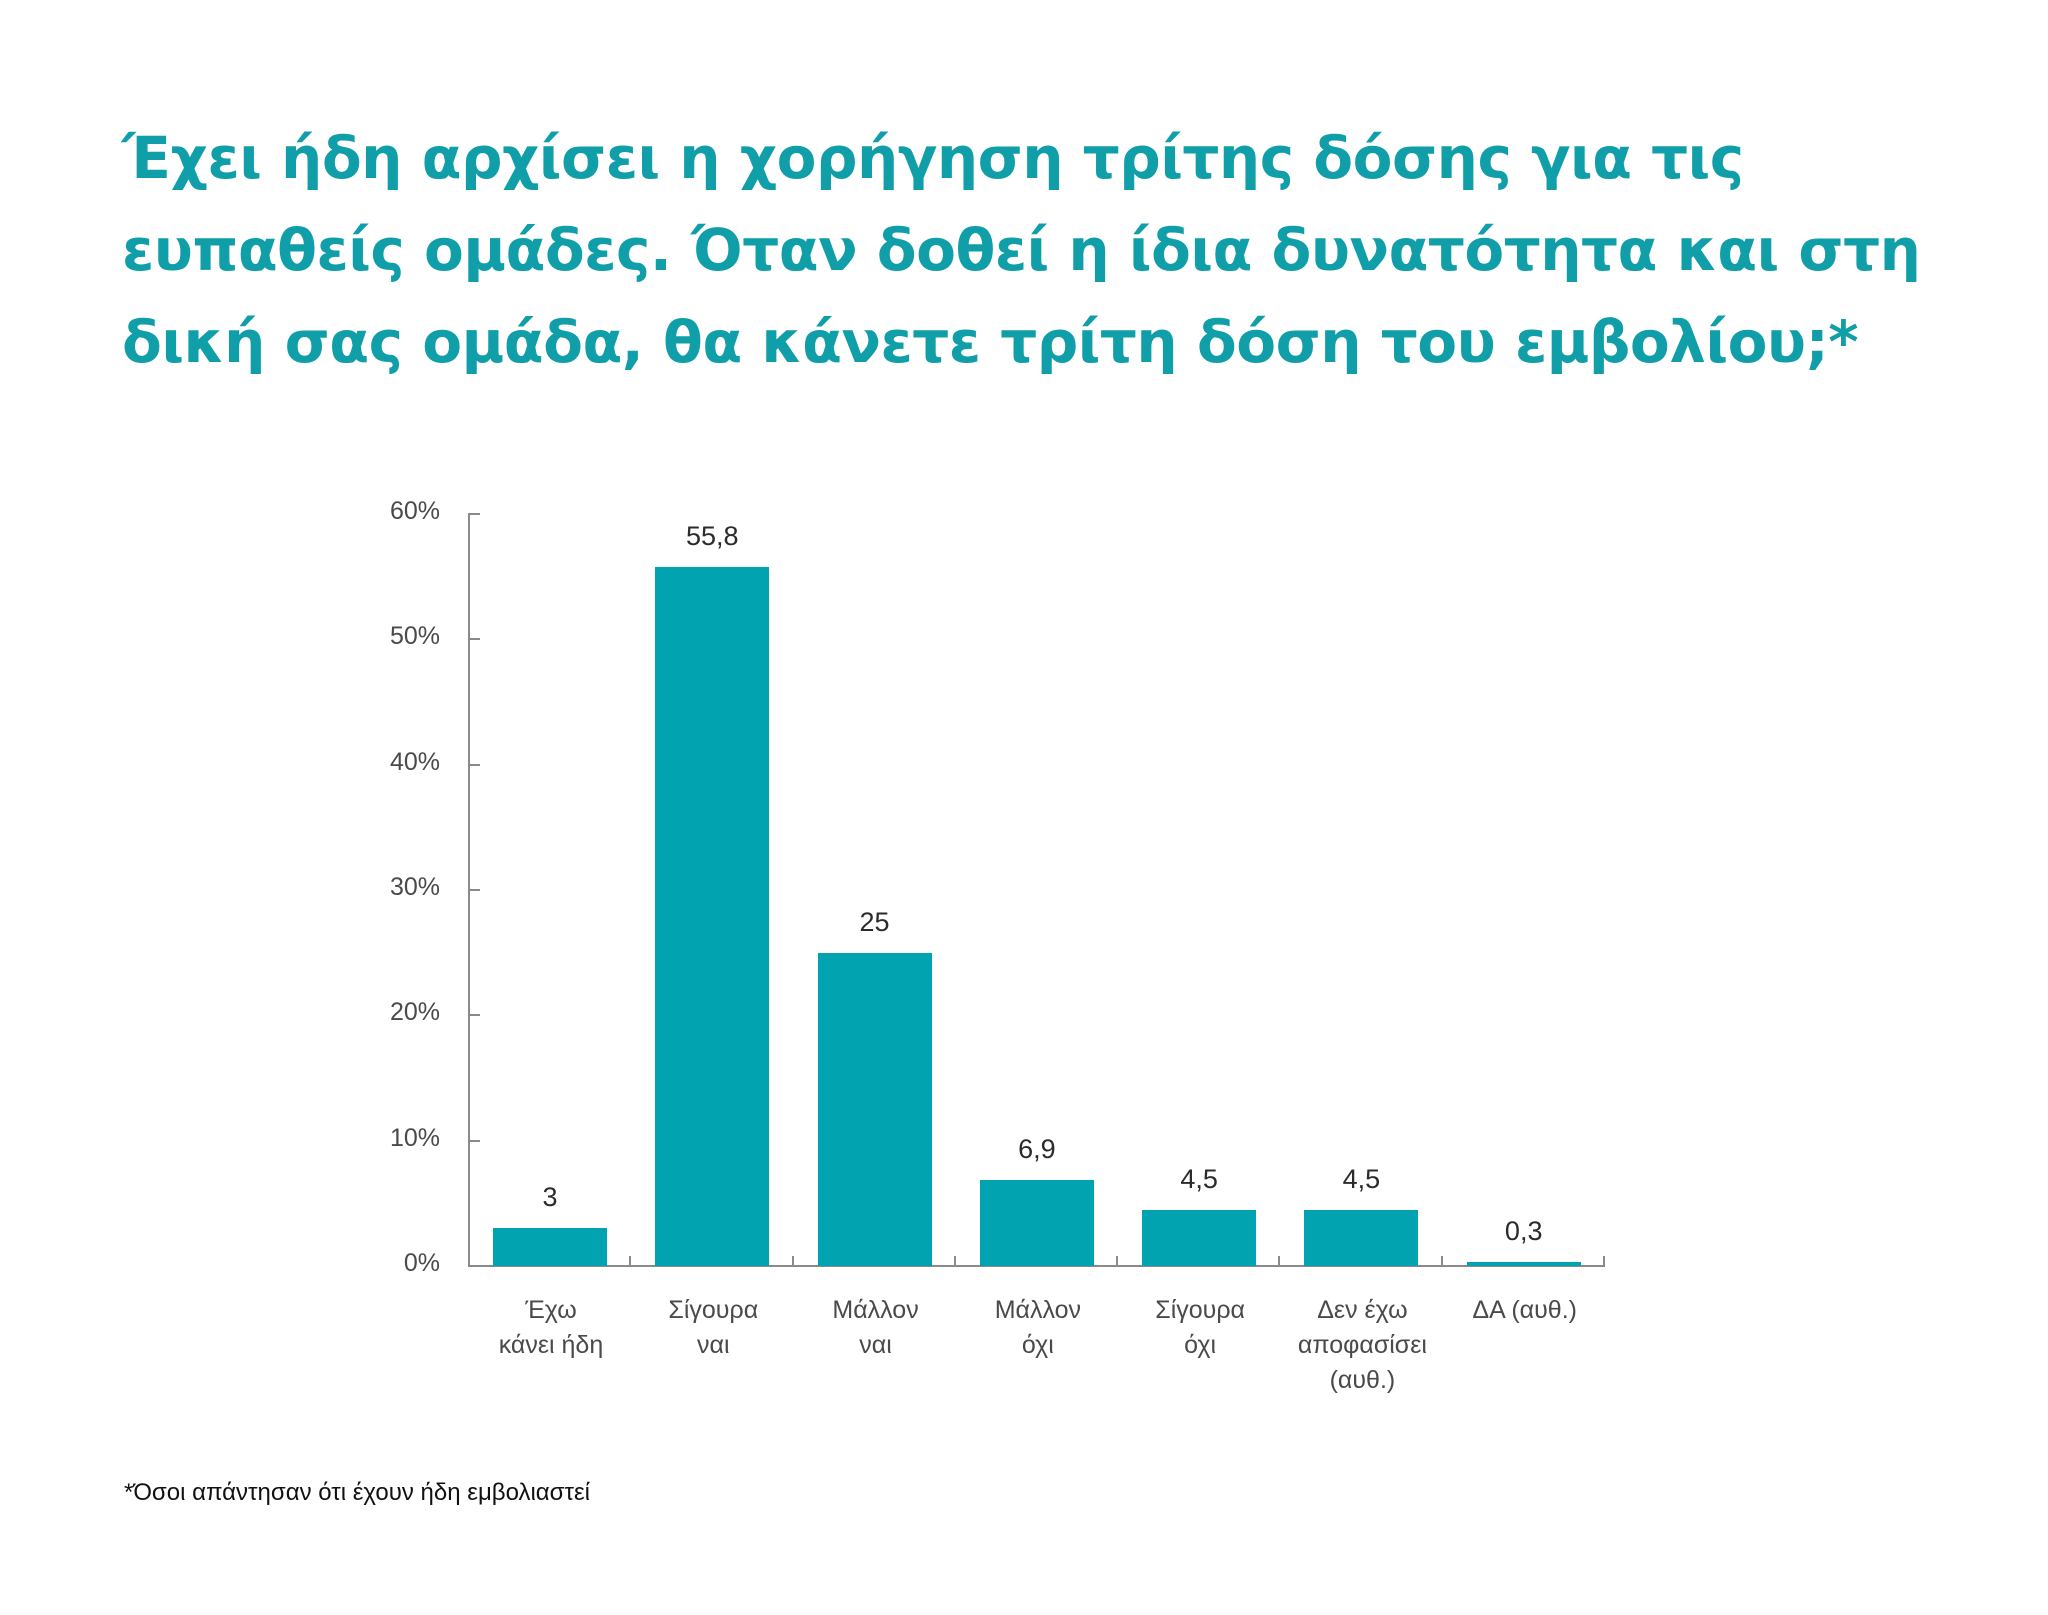  I want to click on y-tick-label: 60%, so click(414, 511).